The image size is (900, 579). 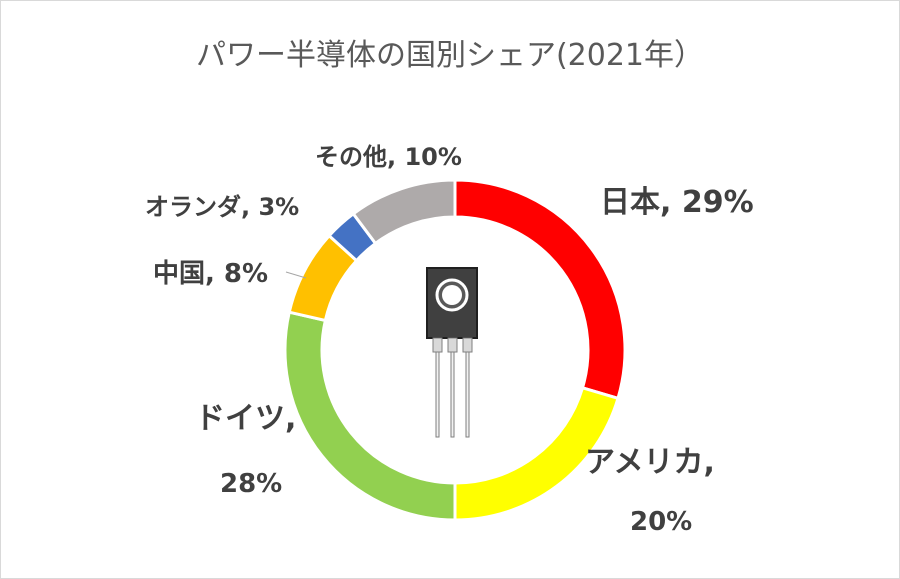 What do you see at coordinates (222, 207) in the screenshot?
I see `data-label-netherlands: オランダ, 3%` at bounding box center [222, 207].